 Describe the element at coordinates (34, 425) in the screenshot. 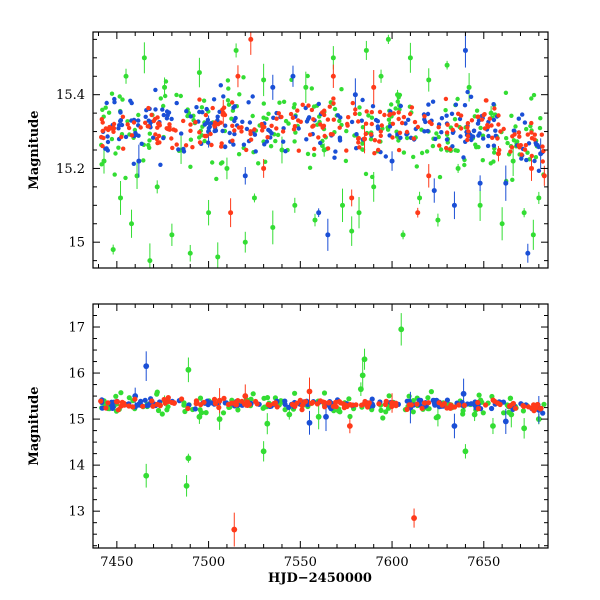

I see `bottom-y-axis-label: Magnitude` at that location.